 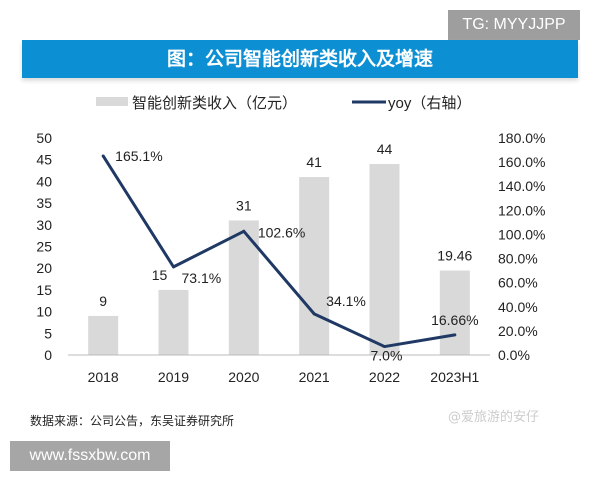 What do you see at coordinates (521, 234) in the screenshot?
I see `right-axis-tick: 100.0%` at bounding box center [521, 234].